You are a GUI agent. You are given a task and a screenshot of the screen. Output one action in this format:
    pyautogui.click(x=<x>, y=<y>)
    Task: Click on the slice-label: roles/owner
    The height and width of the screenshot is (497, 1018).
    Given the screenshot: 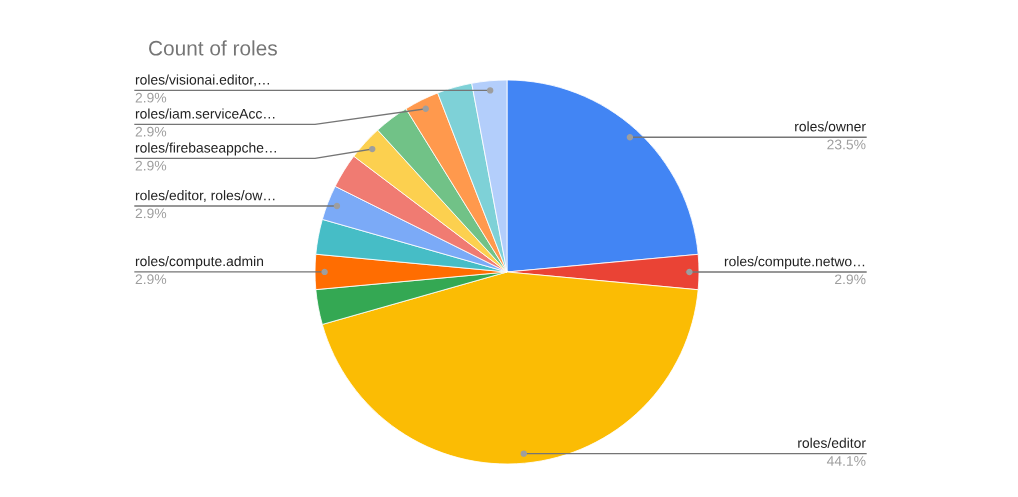 What is the action you would take?
    pyautogui.click(x=830, y=126)
    